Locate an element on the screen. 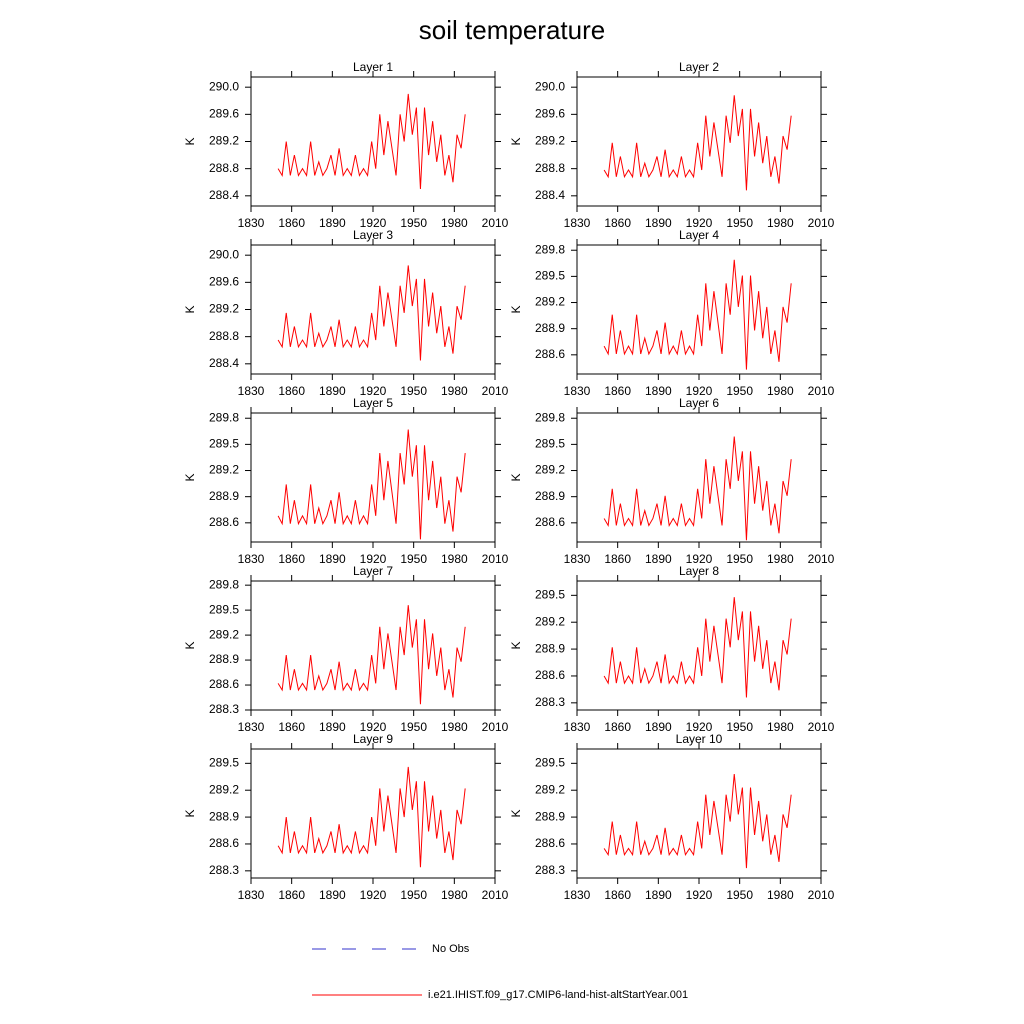 Image resolution: width=1024 pixels, height=1024 pixels. panel-title: Layer 9 is located at coordinates (373, 739).